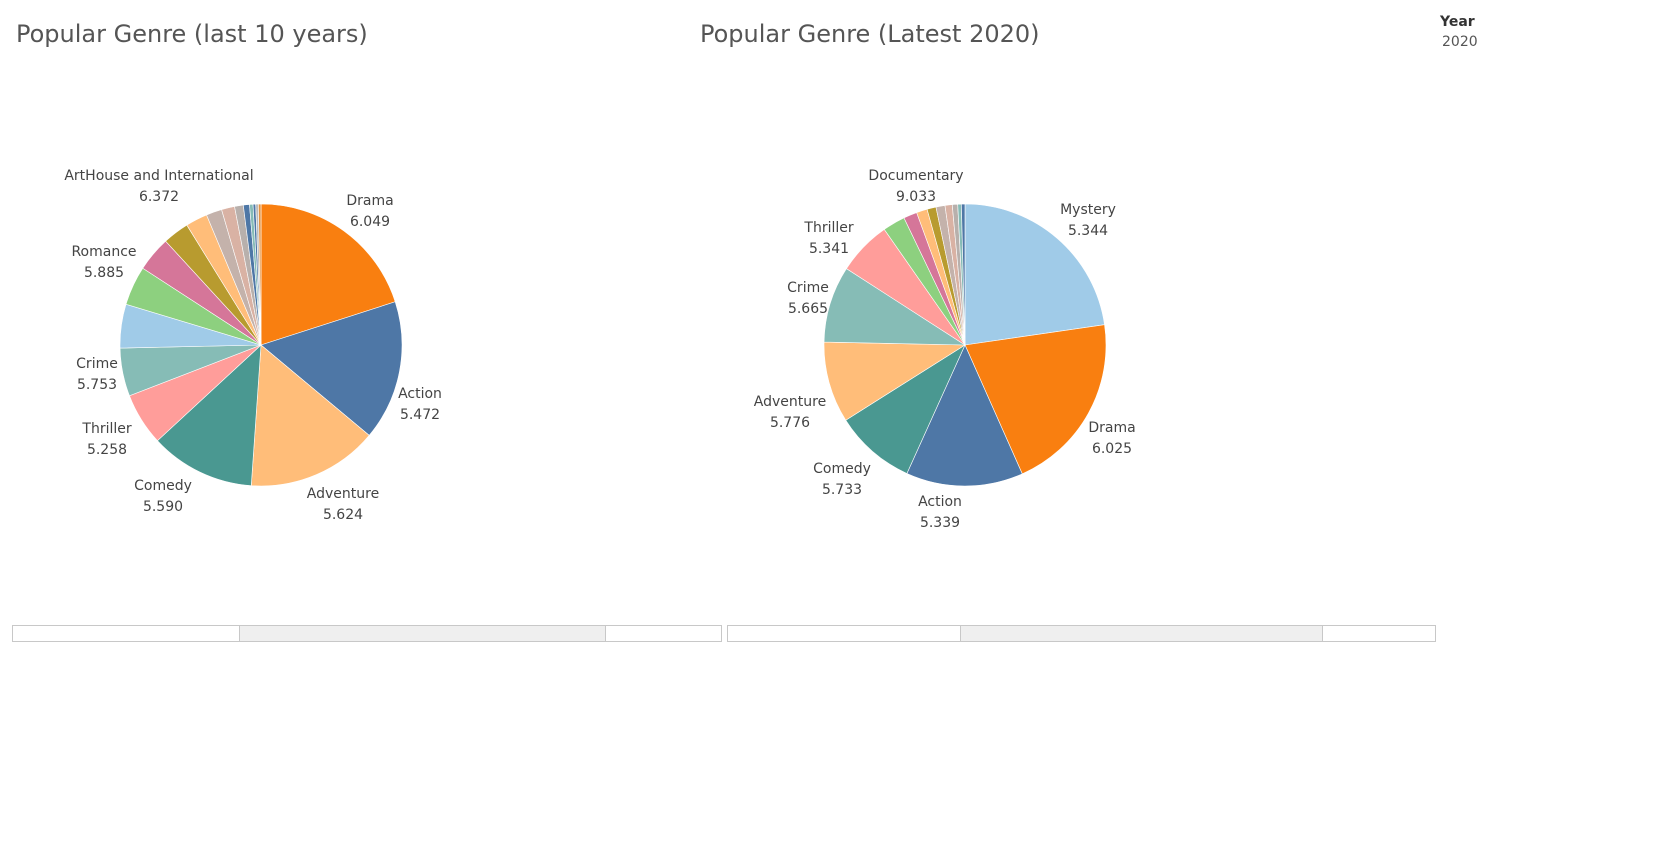  Describe the element at coordinates (370, 222) in the screenshot. I see `left-slice-value-0: 6.049` at that location.